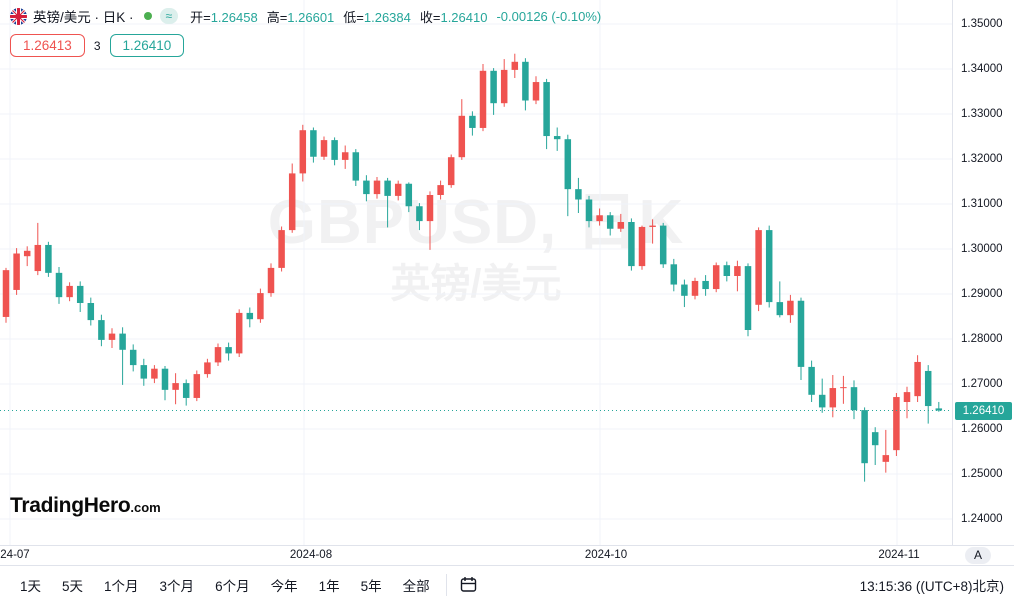  What do you see at coordinates (983, 410) in the screenshot?
I see `last-price-badge: 1.26410` at bounding box center [983, 410].